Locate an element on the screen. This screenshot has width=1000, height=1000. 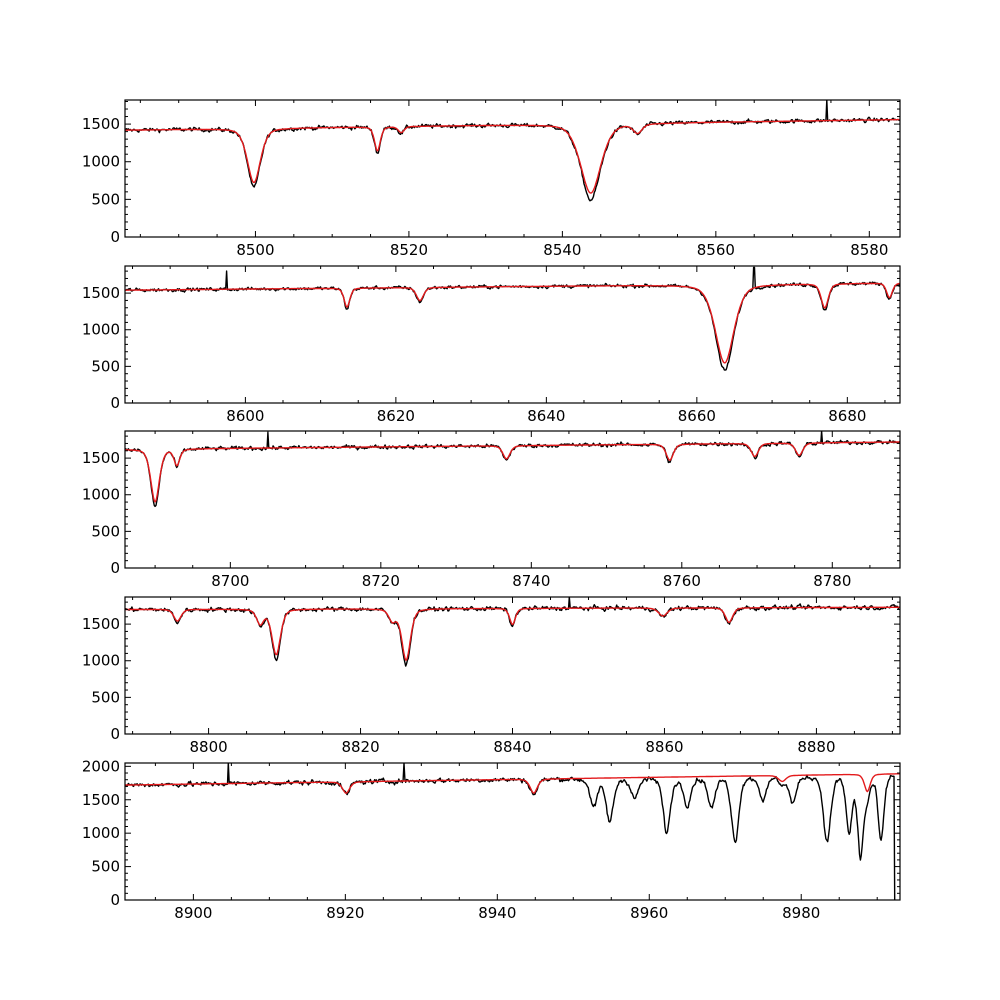
panel-1: 8500 8520 8540 8560 8580 0 500 1000 1500 is located at coordinates (491, 179).